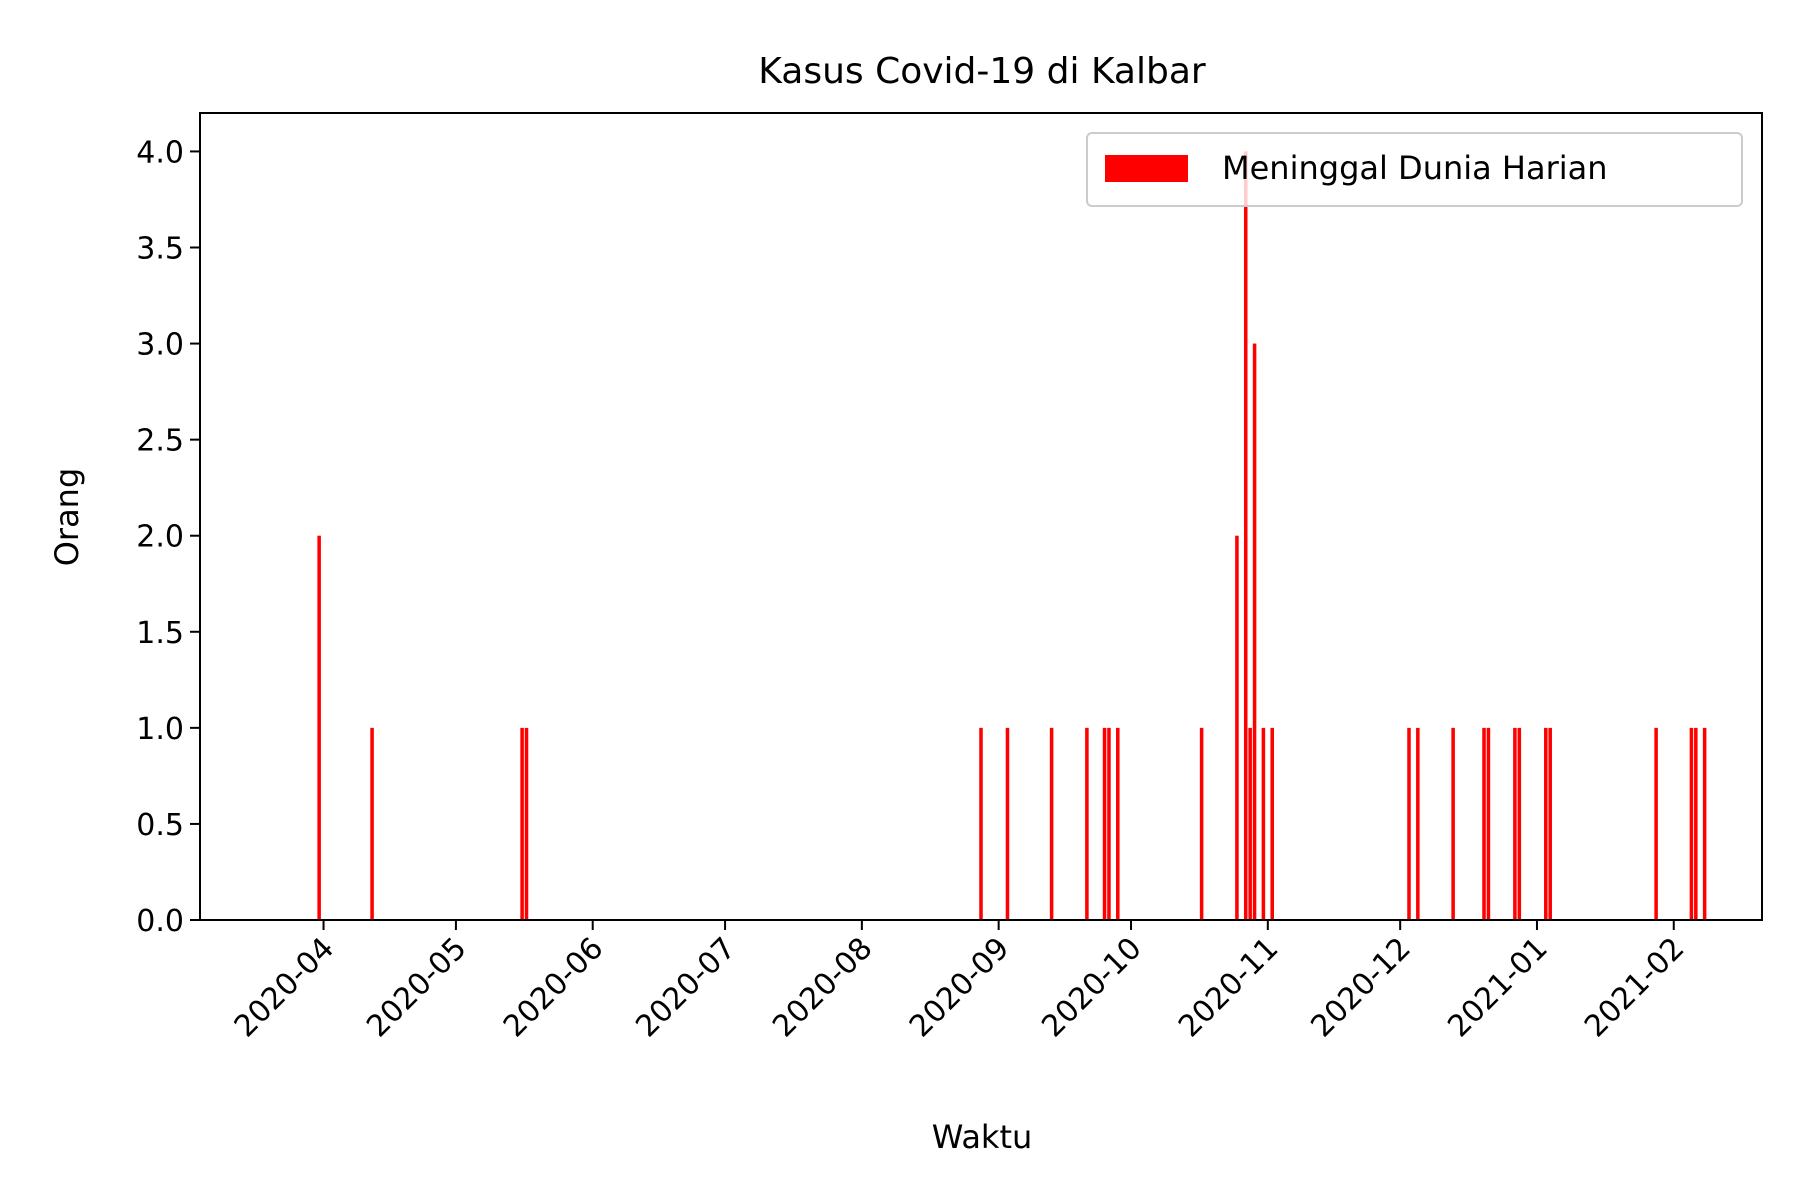 The height and width of the screenshot is (1200, 1800). What do you see at coordinates (160, 633) in the screenshot?
I see `y-tick-label: 1.5` at bounding box center [160, 633].